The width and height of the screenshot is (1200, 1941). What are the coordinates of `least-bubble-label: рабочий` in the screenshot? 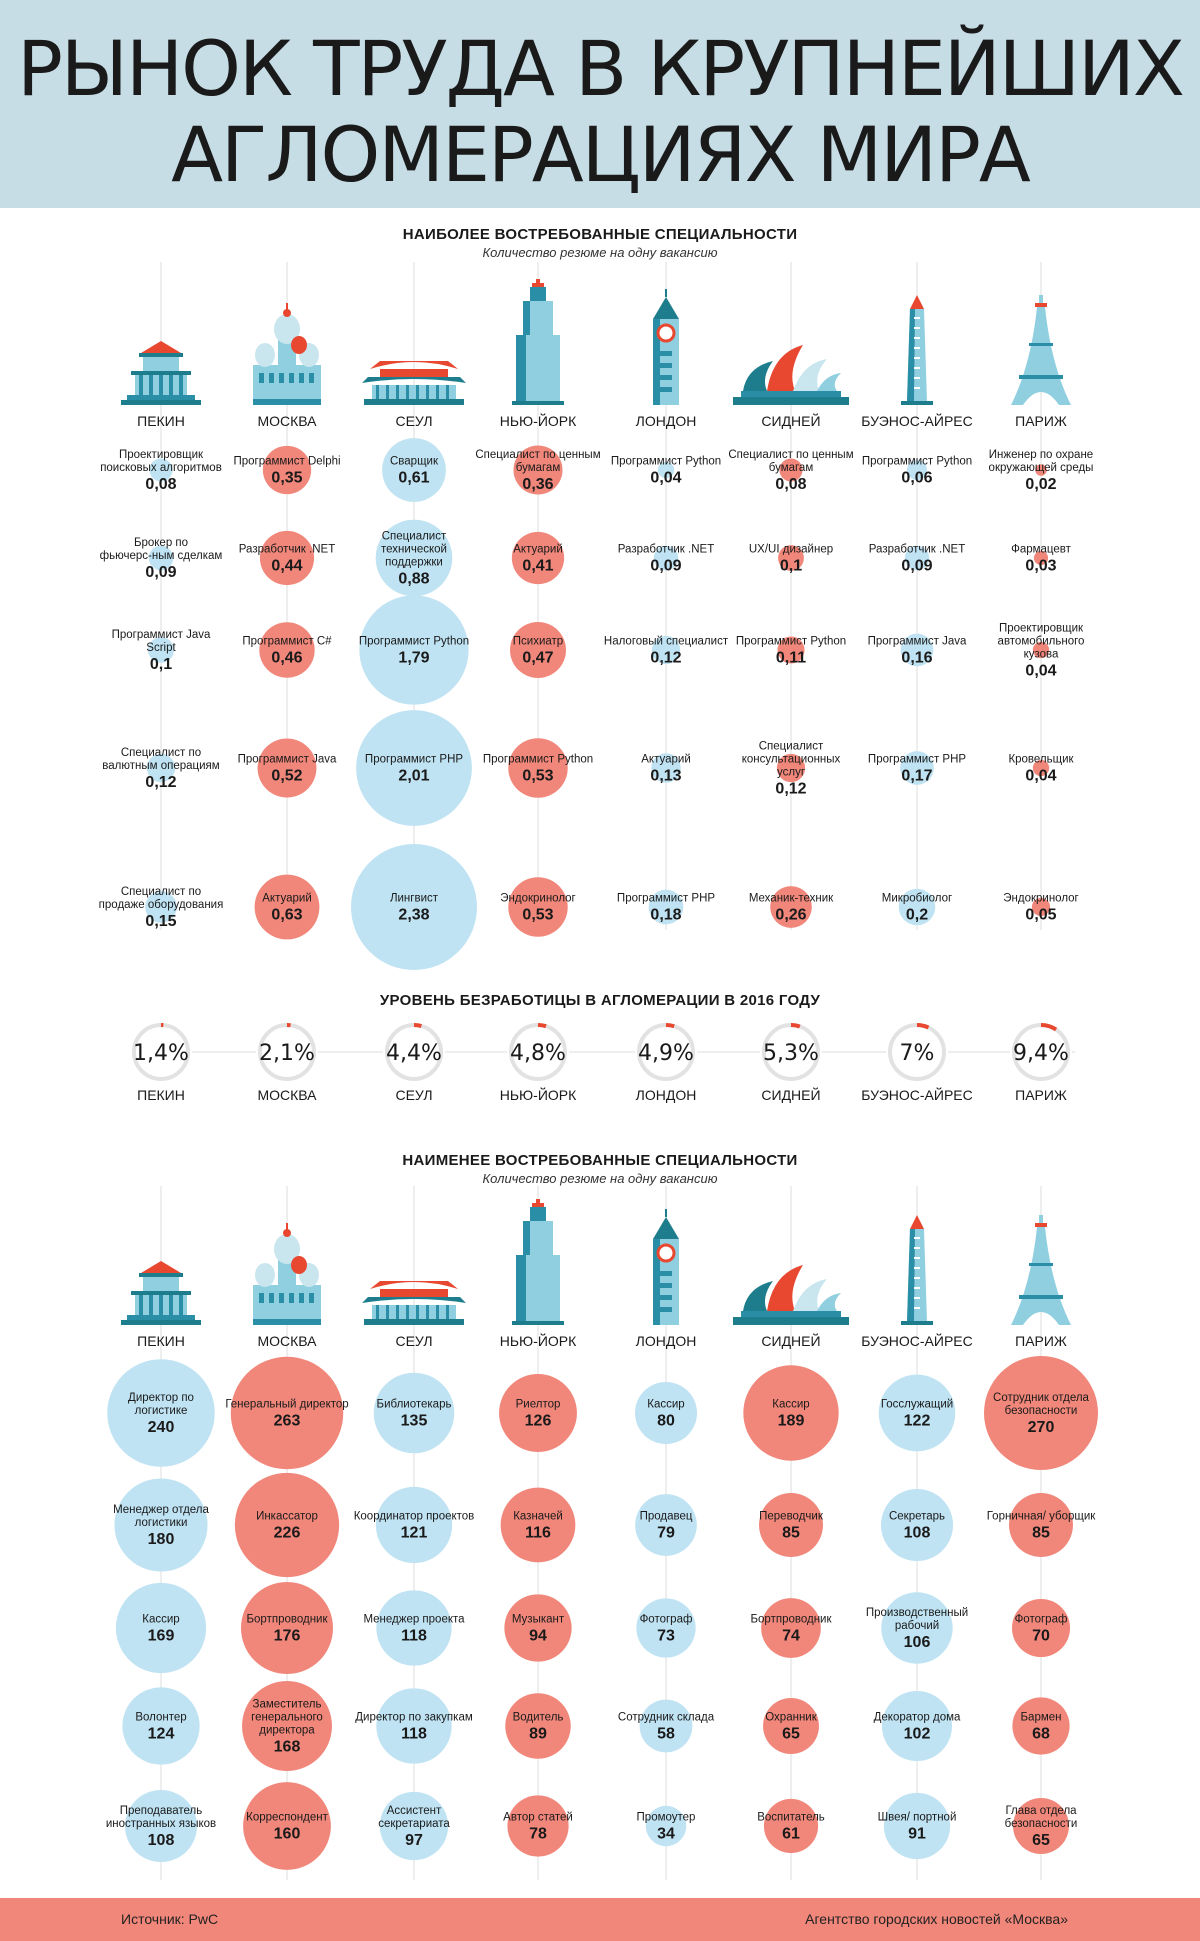 It's located at (917, 1626).